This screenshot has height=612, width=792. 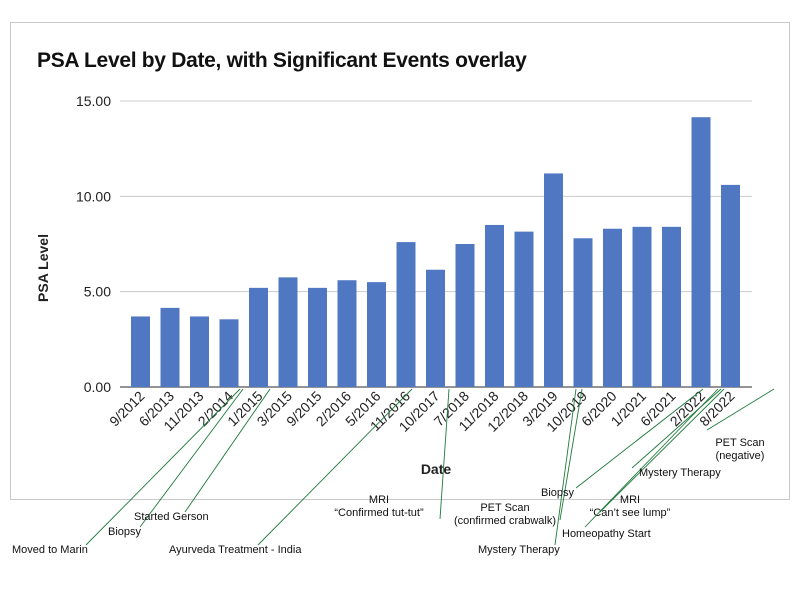 What do you see at coordinates (436, 469) in the screenshot?
I see `x-axis-title: Date` at bounding box center [436, 469].